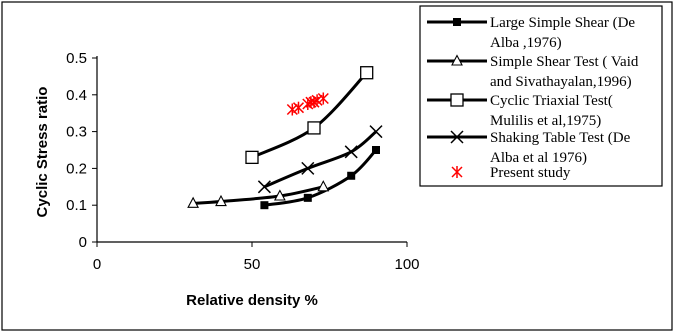 The image size is (674, 332). I want to click on legend-label: Mulilis et al,1975), so click(545, 121).